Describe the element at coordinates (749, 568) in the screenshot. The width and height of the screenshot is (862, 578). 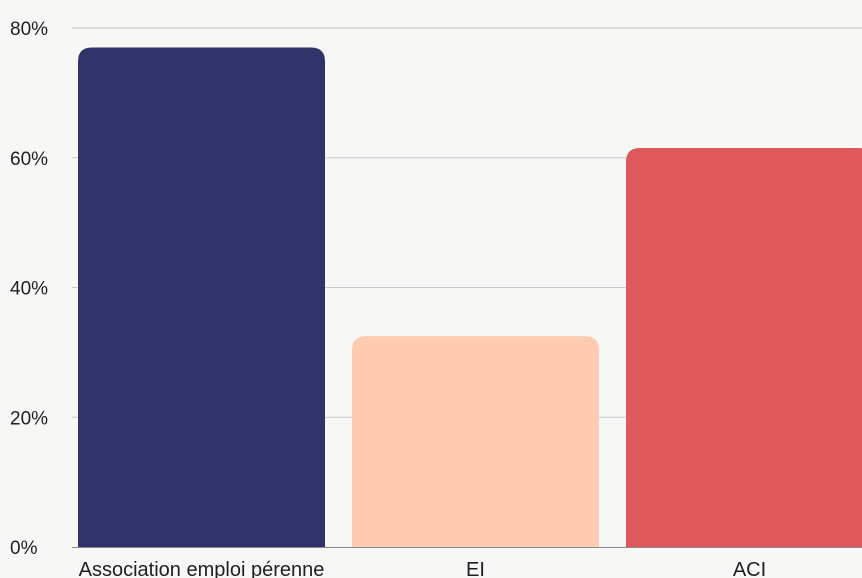
I see `x-category-label: ACI` at that location.